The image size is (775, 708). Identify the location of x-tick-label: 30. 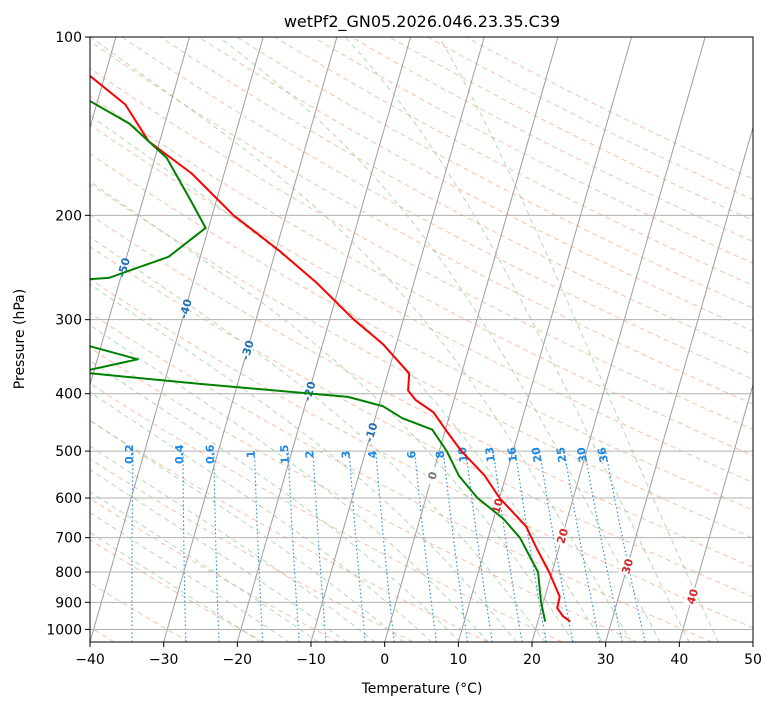
(606, 660).